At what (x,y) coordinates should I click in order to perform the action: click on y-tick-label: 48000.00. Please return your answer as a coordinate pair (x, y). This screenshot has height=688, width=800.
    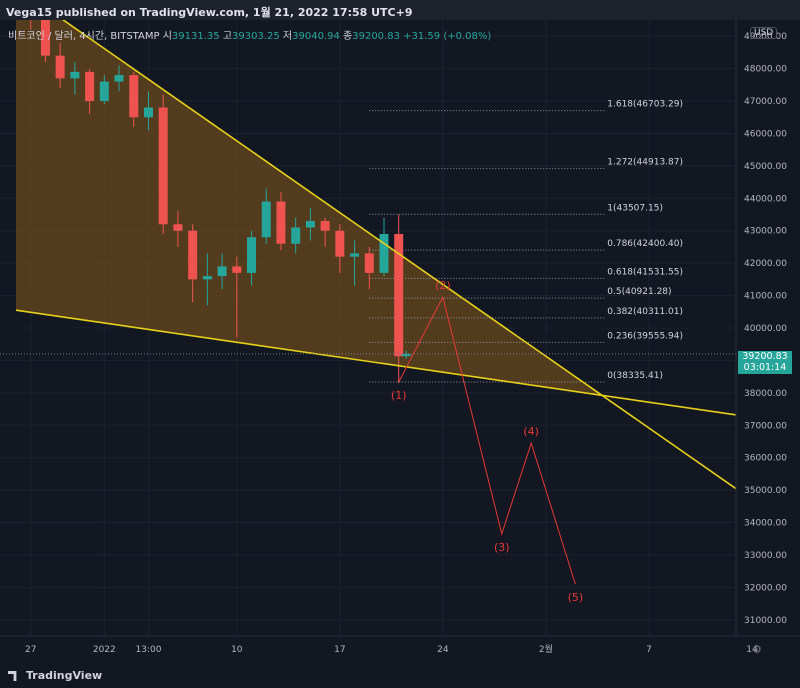
    Looking at the image, I should click on (765, 70).